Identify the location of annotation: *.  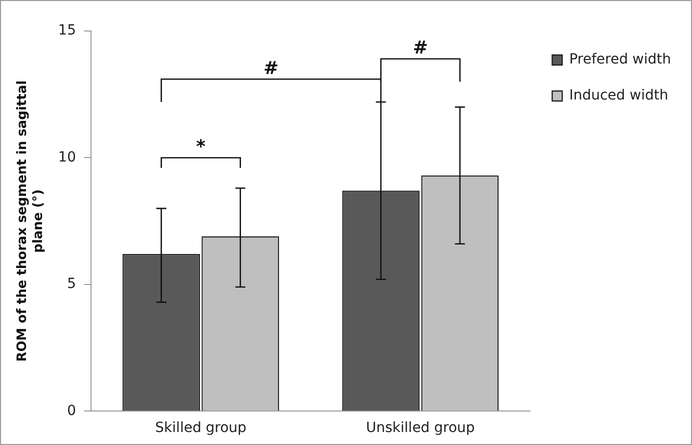
(201, 147).